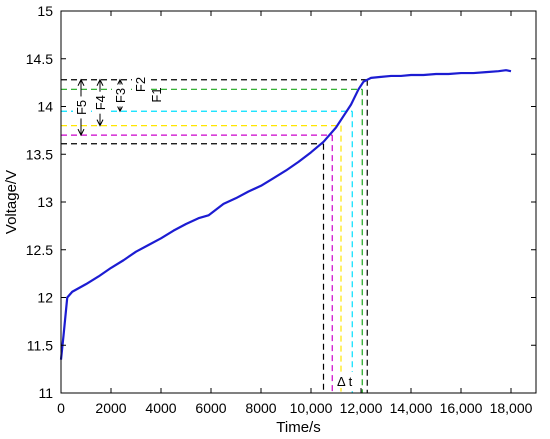 This screenshot has width=550, height=439. I want to click on x-tick-label: 12,000, so click(361, 408).